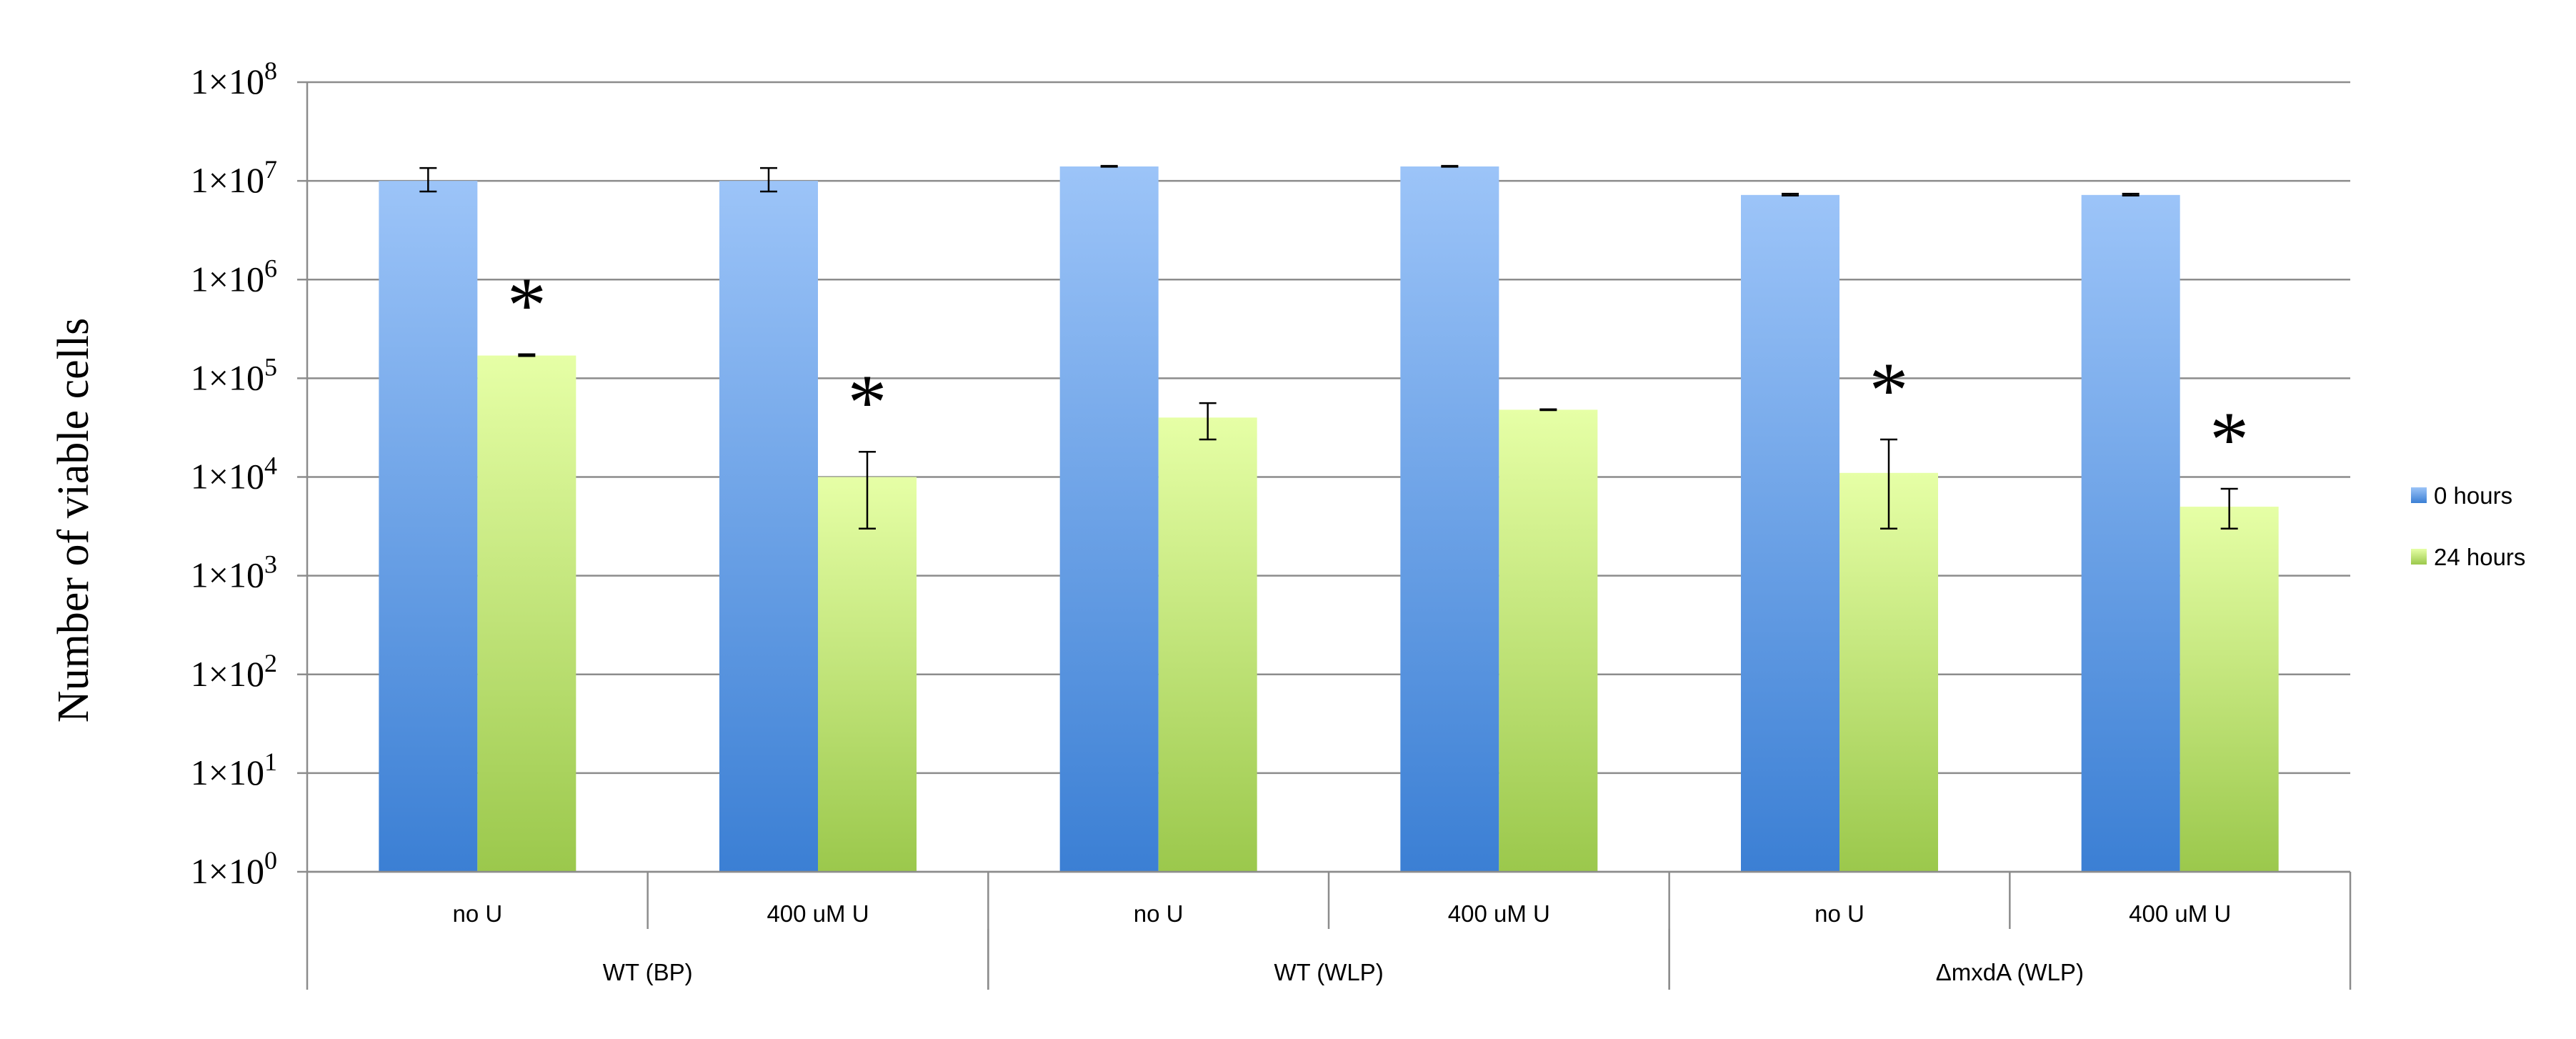 The image size is (2576, 1039). I want to click on y-tick-label: 1×10³, so click(234, 572).